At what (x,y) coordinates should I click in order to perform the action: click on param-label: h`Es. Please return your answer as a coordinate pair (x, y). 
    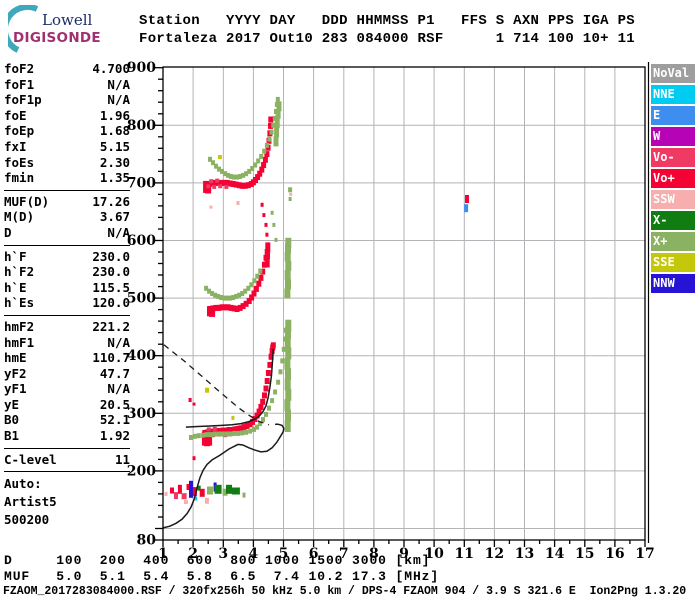
    Looking at the image, I should click on (19, 303).